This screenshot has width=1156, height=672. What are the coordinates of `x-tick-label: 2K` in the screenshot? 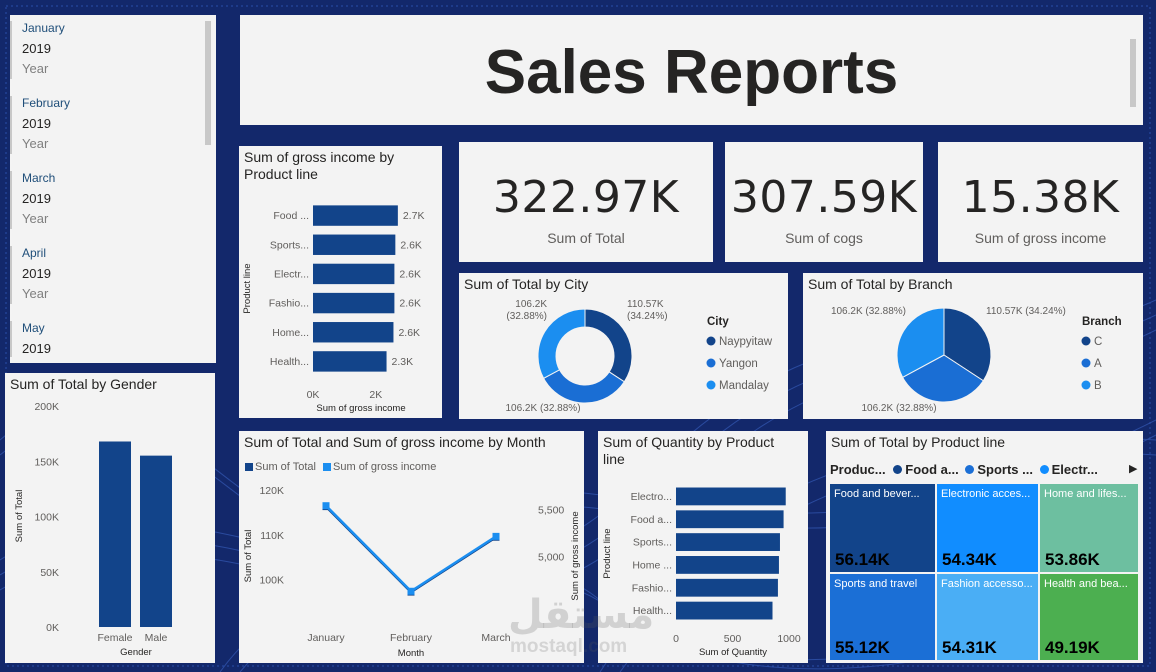 It's located at (375, 395).